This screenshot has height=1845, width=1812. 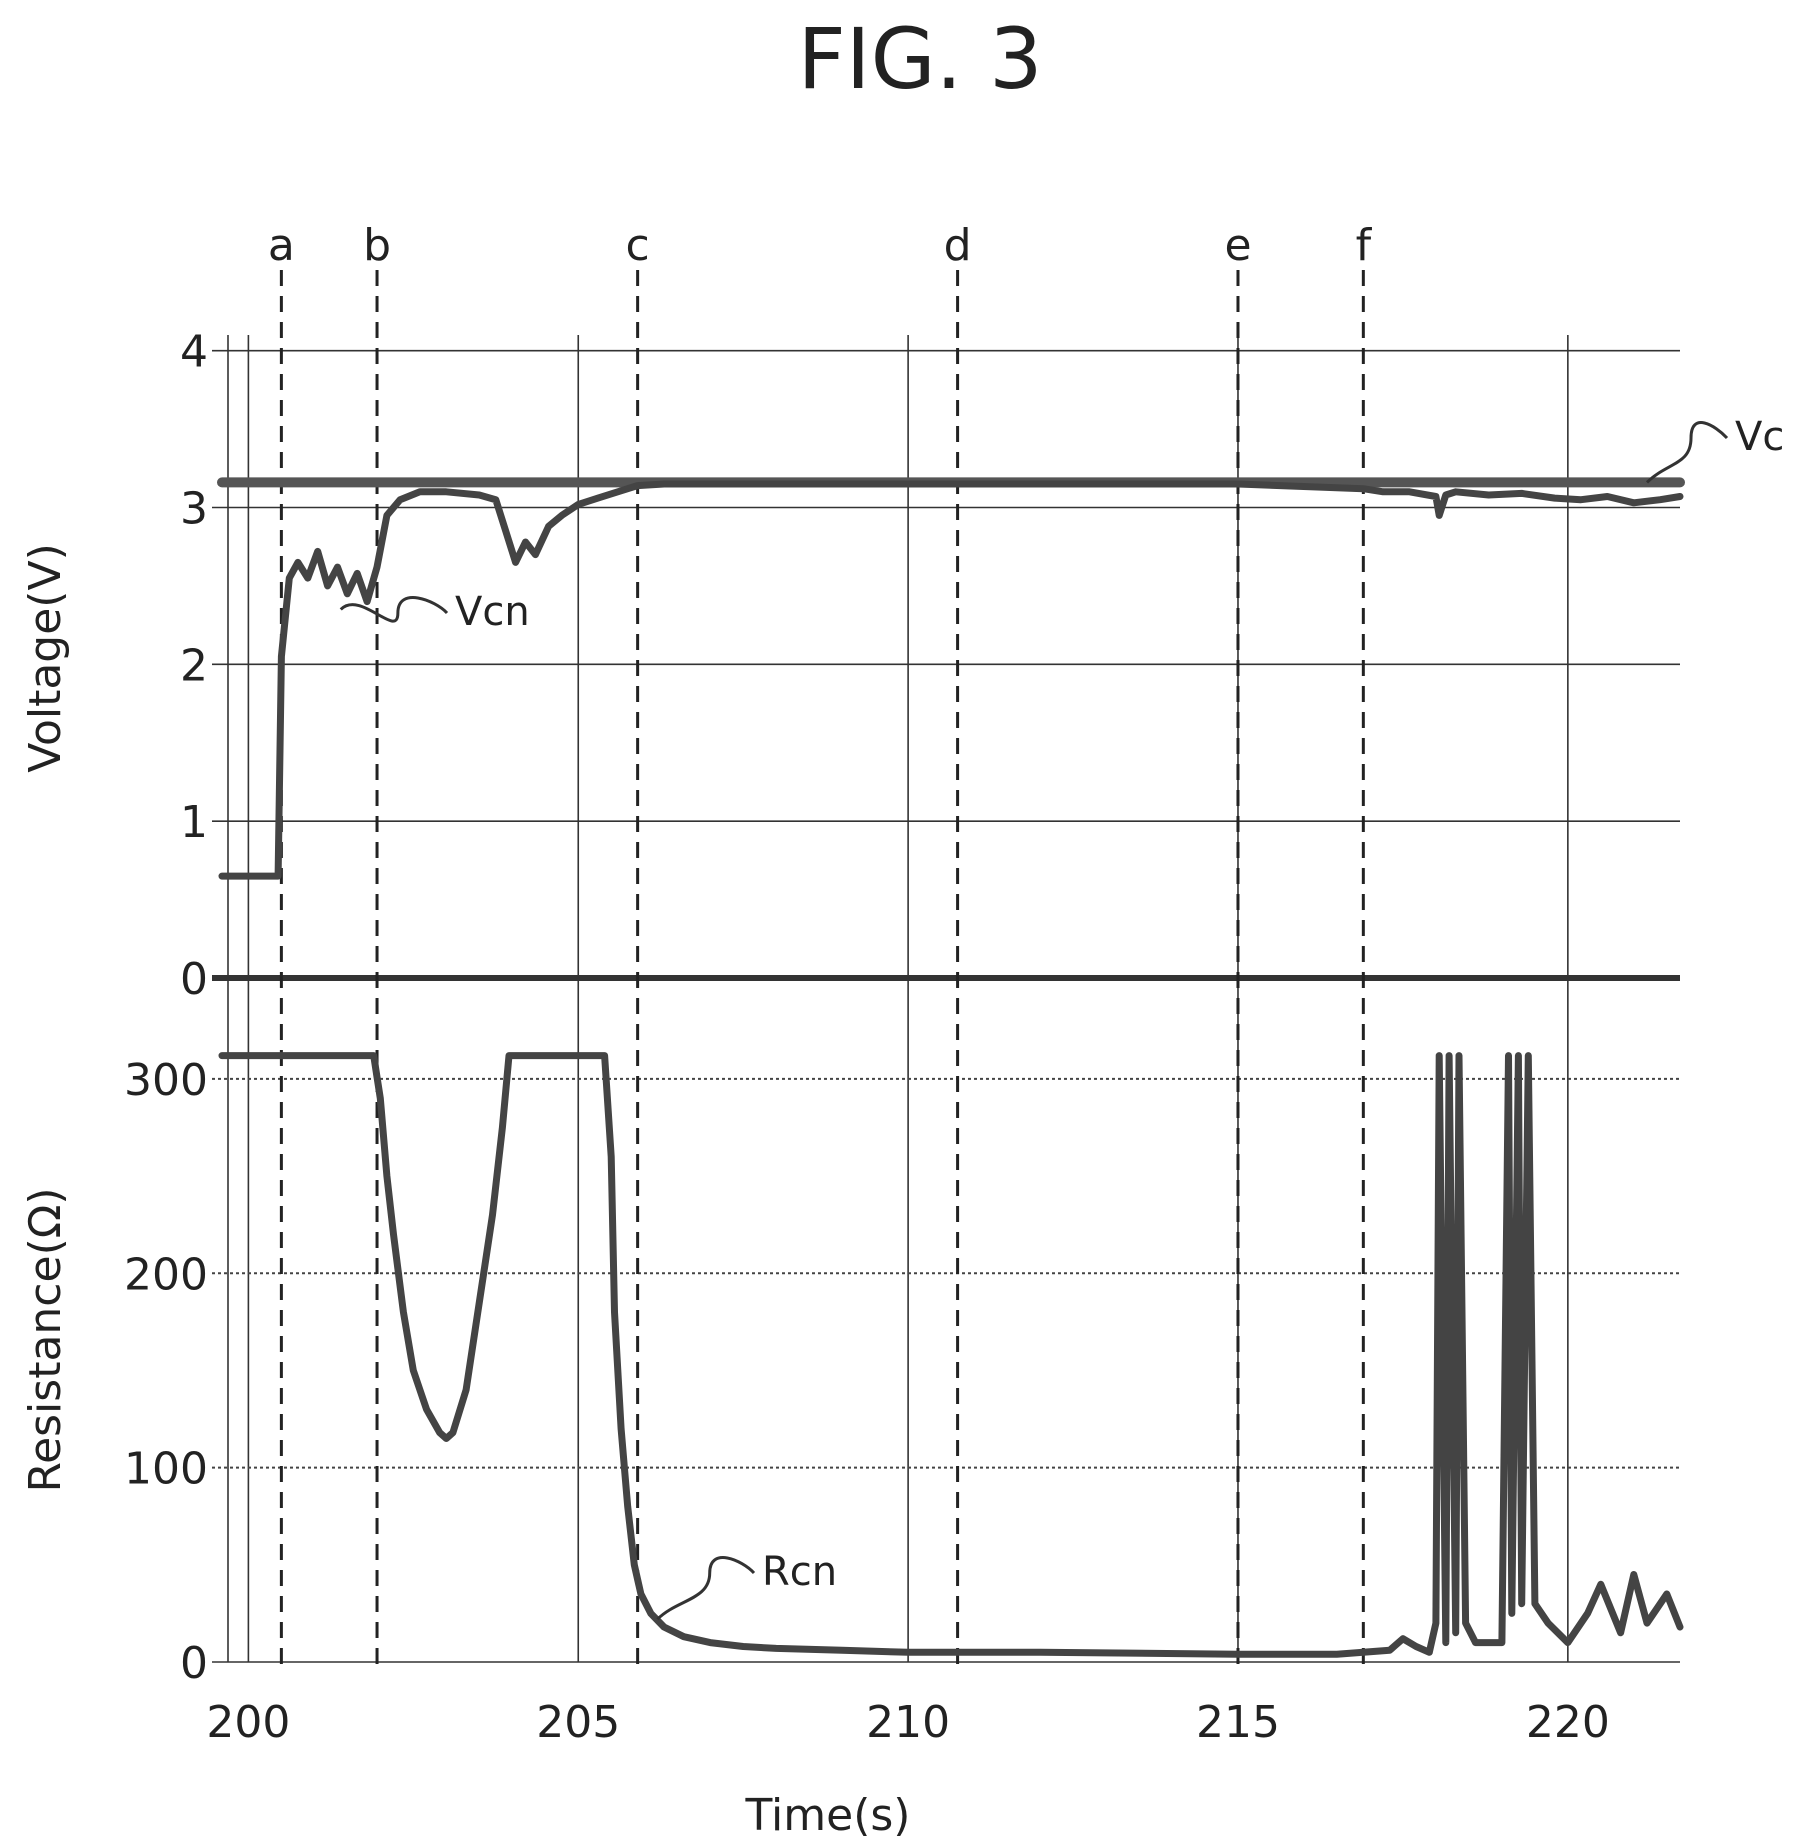 What do you see at coordinates (248, 1722) in the screenshot?
I see `x-tick-label: 200` at bounding box center [248, 1722].